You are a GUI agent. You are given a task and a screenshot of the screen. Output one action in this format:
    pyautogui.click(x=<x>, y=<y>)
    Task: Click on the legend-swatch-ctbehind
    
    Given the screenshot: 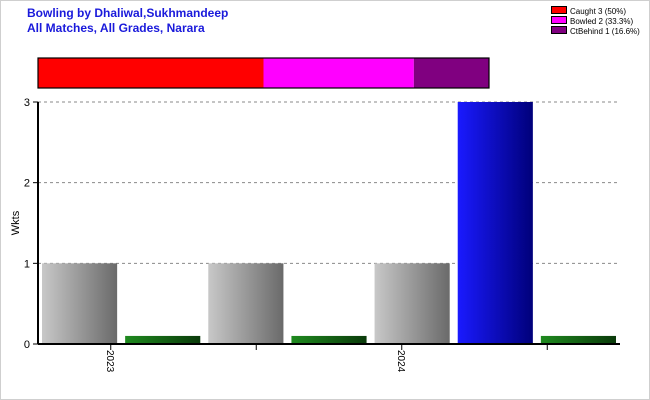 What is the action you would take?
    pyautogui.click(x=559, y=30)
    